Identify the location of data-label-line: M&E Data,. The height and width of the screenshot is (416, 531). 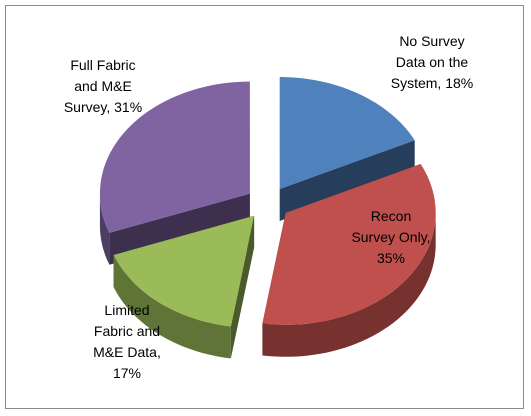
(127, 352).